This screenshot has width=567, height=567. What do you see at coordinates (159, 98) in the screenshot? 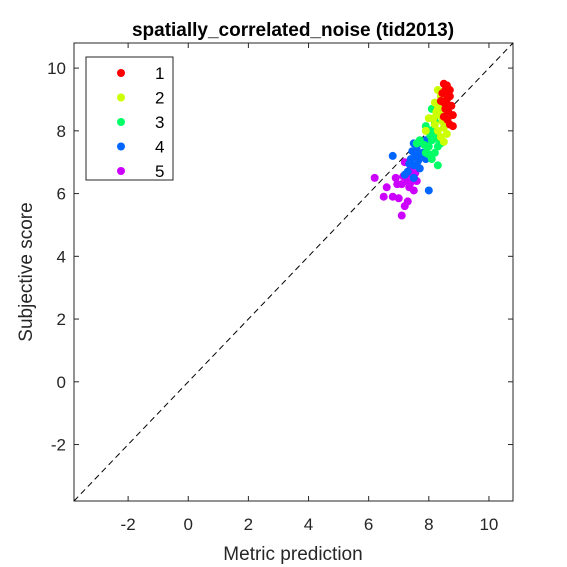
I see `legend-label-2: 2` at bounding box center [159, 98].